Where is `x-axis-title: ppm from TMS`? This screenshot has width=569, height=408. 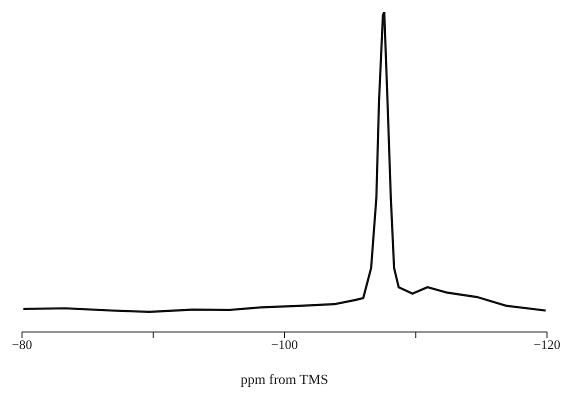 x-axis-title: ppm from TMS is located at coordinates (284, 380).